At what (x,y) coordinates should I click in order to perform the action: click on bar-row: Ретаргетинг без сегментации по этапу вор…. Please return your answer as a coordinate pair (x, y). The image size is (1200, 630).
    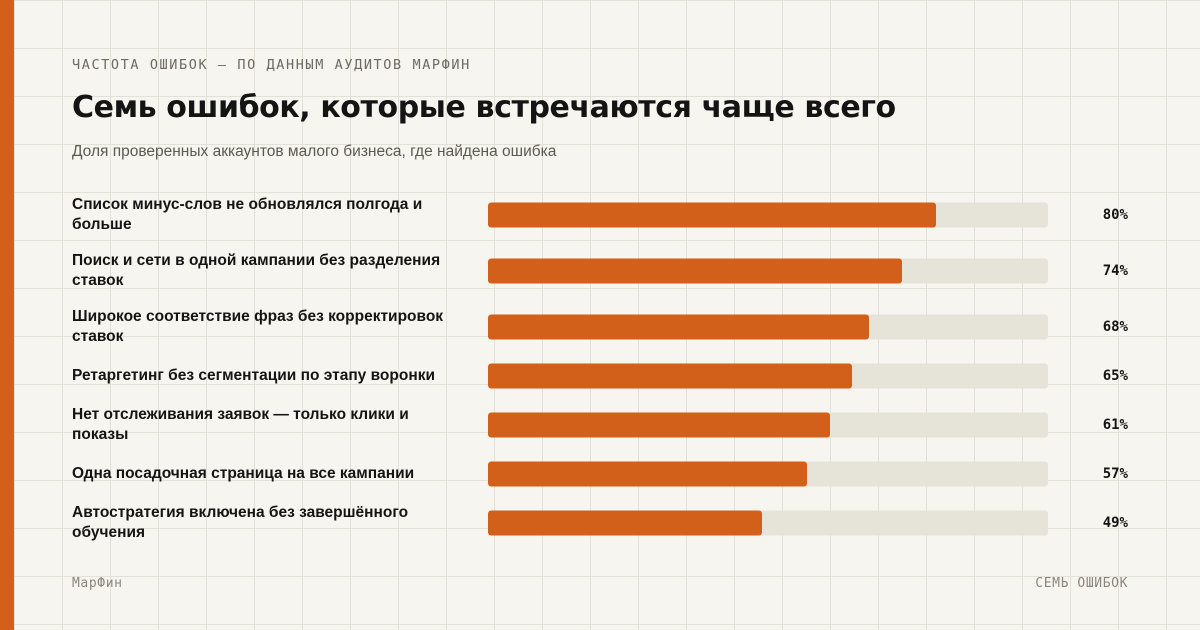
    Looking at the image, I should click on (600, 376).